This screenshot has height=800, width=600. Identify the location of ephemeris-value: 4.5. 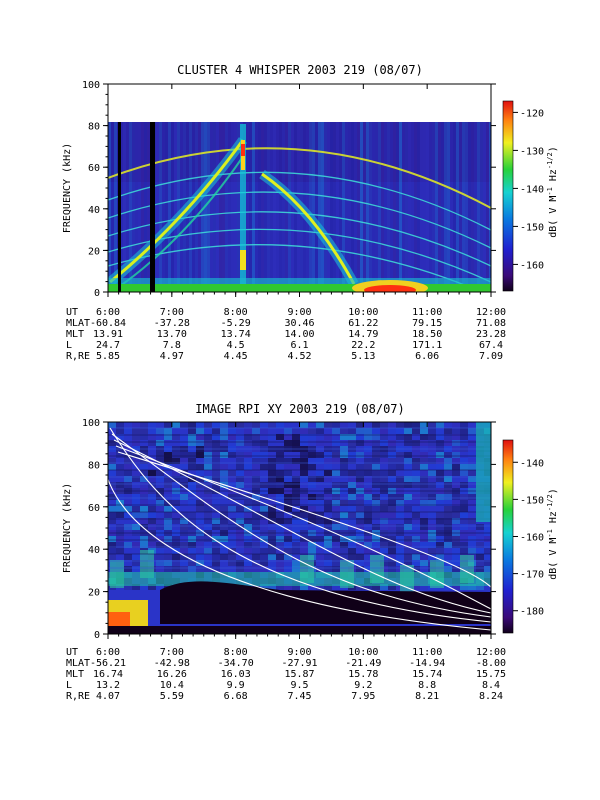
(236, 345).